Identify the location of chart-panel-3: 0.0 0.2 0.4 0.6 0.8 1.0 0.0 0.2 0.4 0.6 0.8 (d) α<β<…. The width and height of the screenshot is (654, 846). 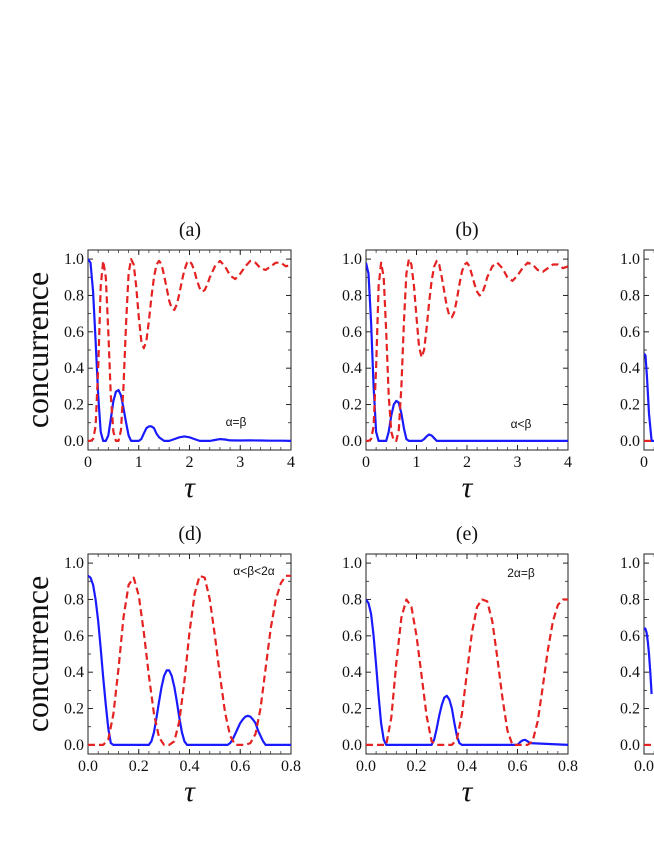
(160, 665).